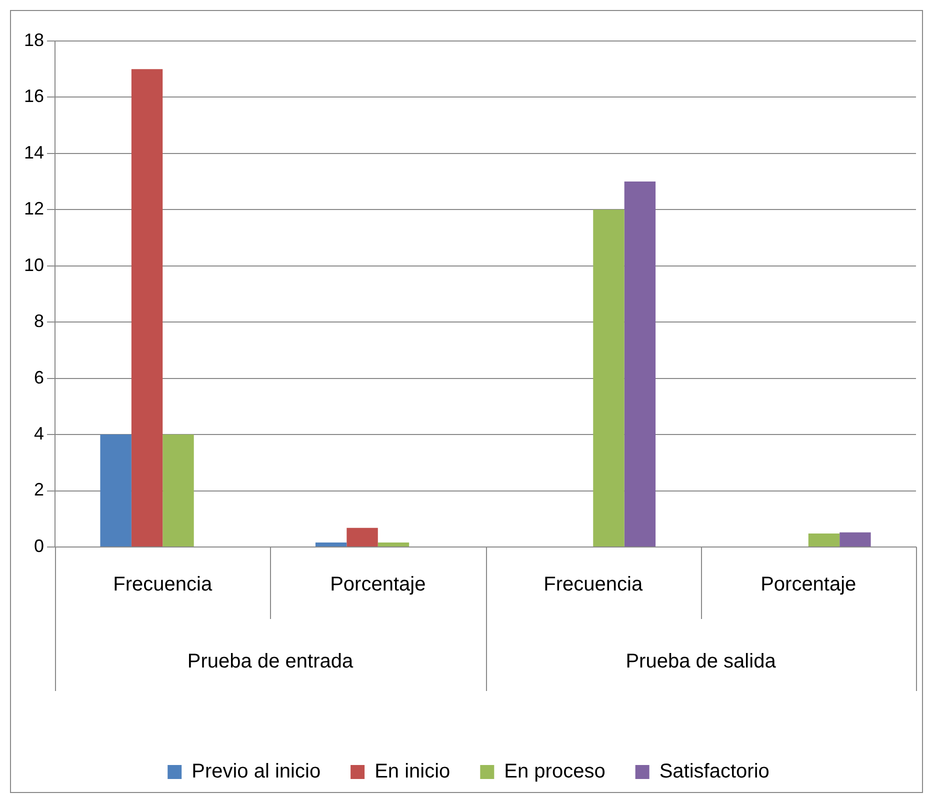  I want to click on y-tick-label: 0, so click(39, 546).